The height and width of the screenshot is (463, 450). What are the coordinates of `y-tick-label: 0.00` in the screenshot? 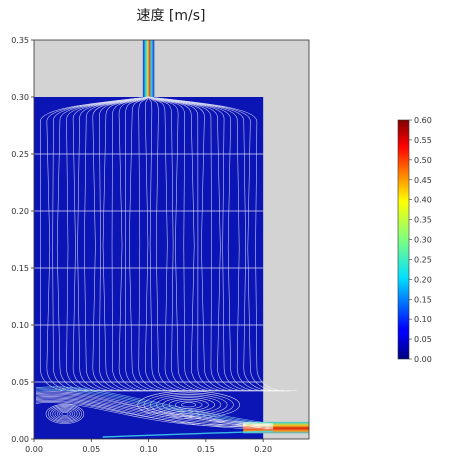 It's located at (20, 439).